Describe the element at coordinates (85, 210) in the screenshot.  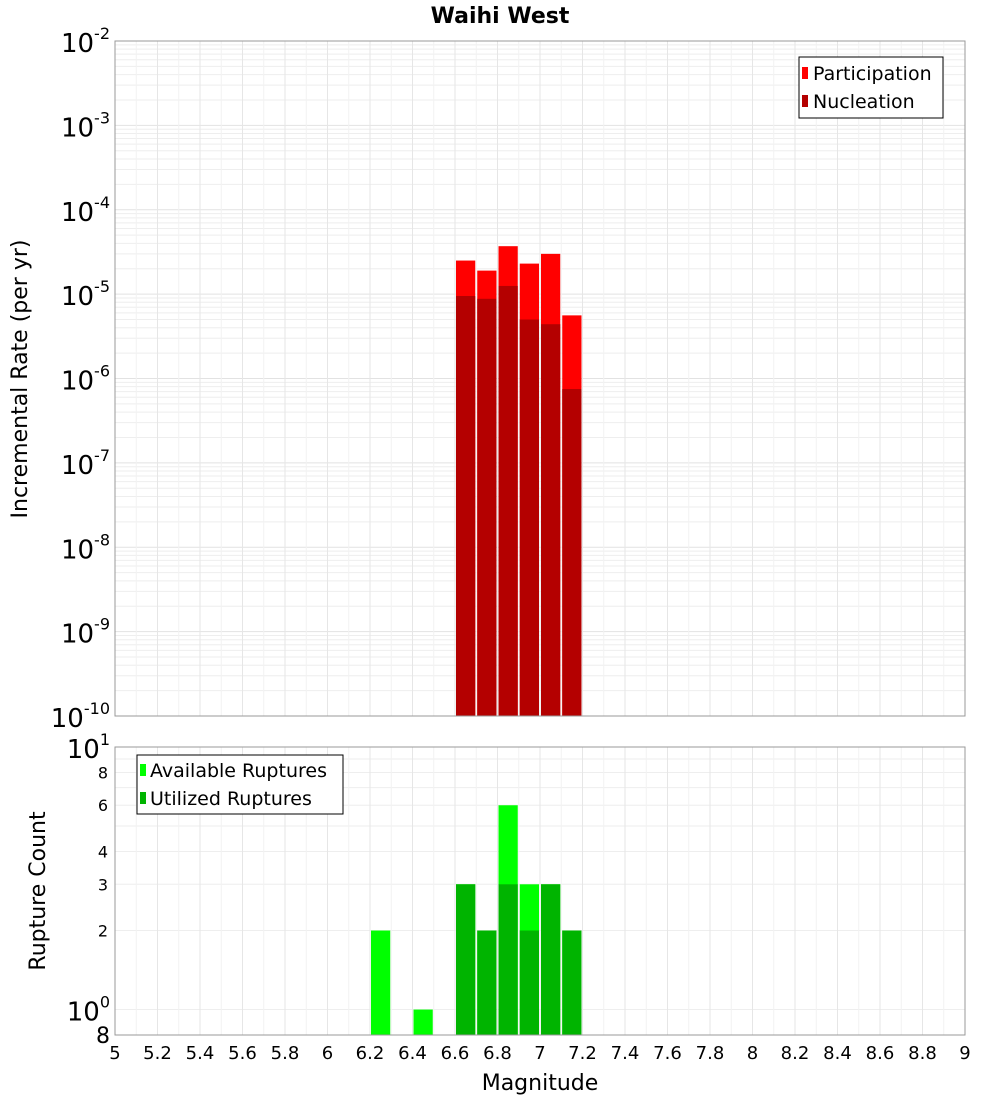
I see `y-tick-label: 10⁻⁴` at that location.